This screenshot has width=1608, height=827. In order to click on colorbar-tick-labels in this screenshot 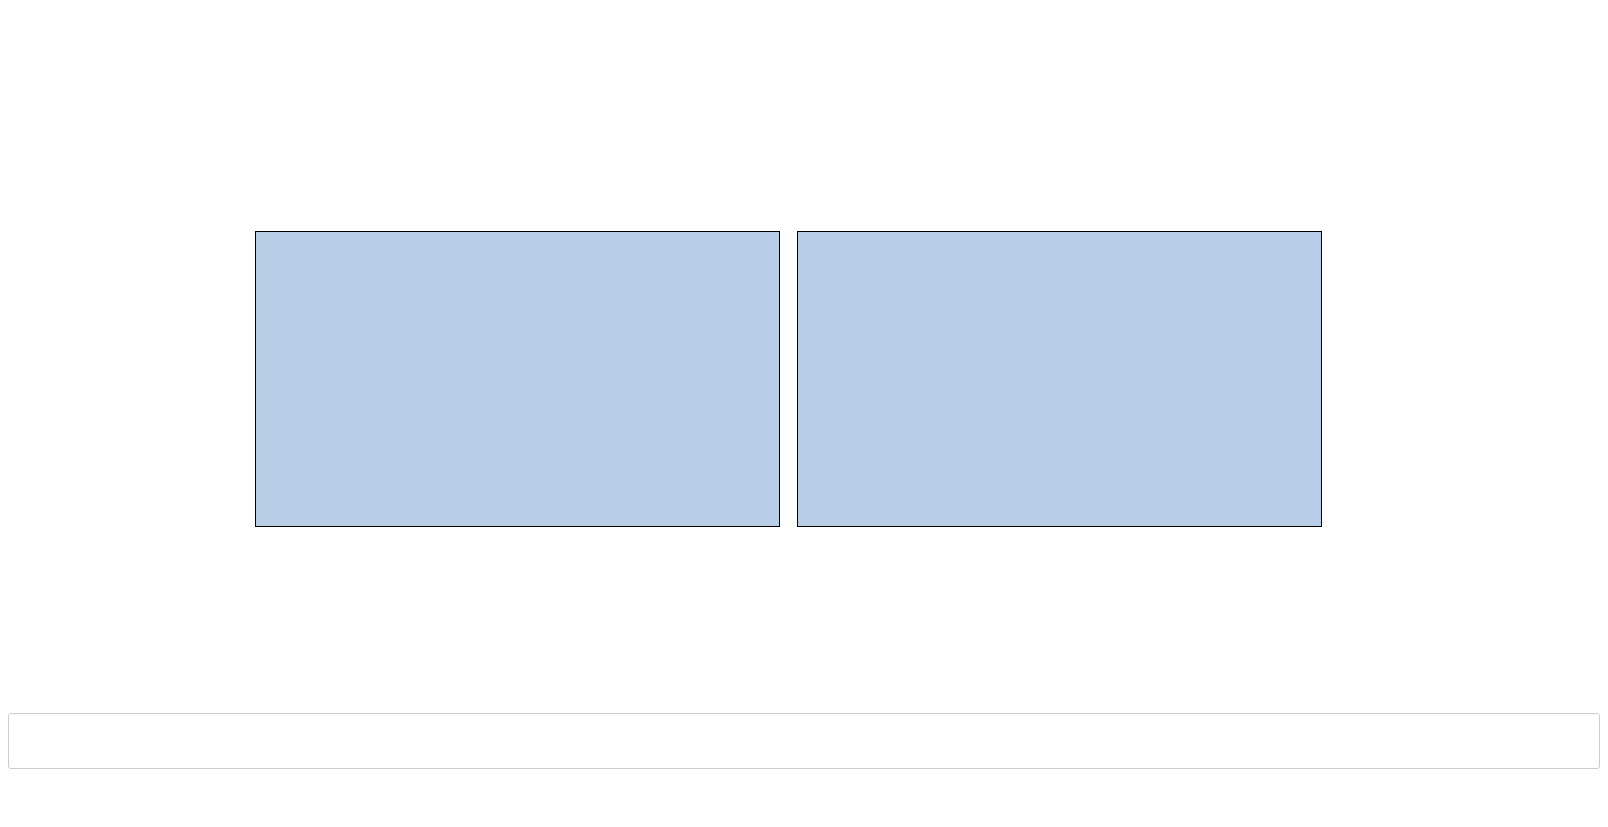, I will do `click(788, 618)`.